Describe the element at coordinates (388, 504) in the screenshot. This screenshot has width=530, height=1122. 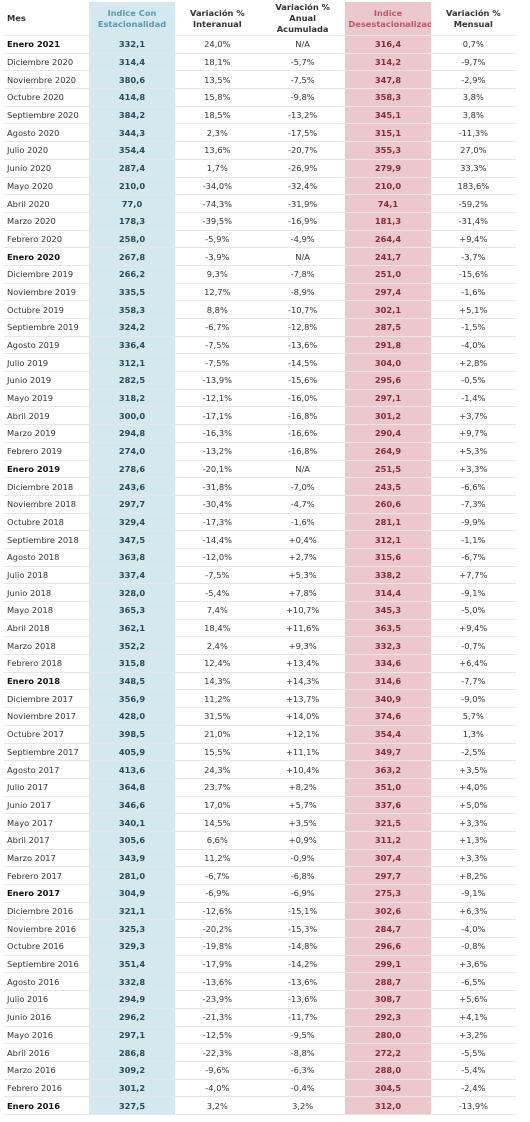
I see `table-cell: 260,6` at that location.